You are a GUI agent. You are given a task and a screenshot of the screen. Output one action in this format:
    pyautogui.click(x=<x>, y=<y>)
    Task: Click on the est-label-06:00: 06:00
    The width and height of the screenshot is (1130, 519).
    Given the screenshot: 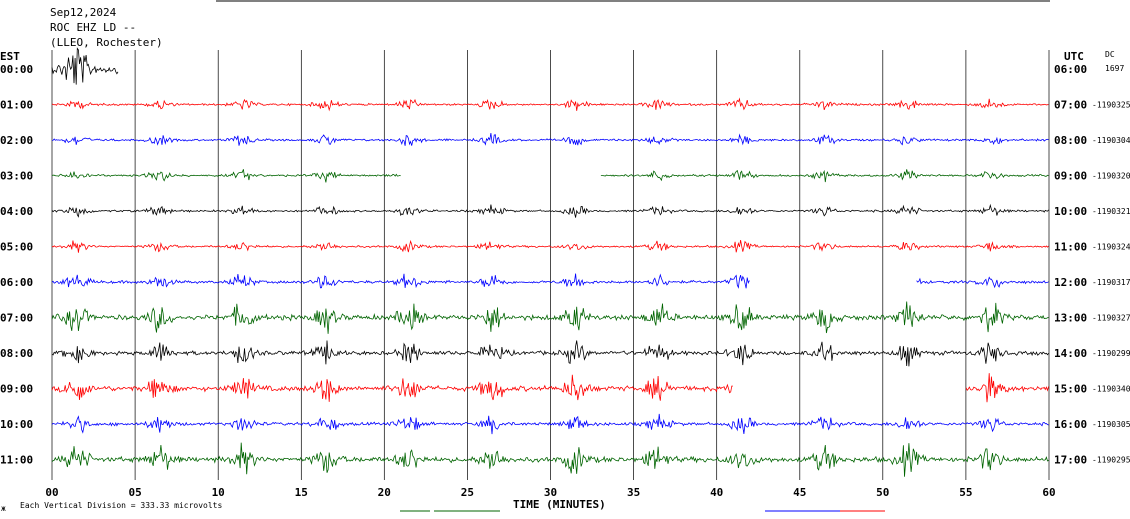 What is the action you would take?
    pyautogui.click(x=16, y=282)
    